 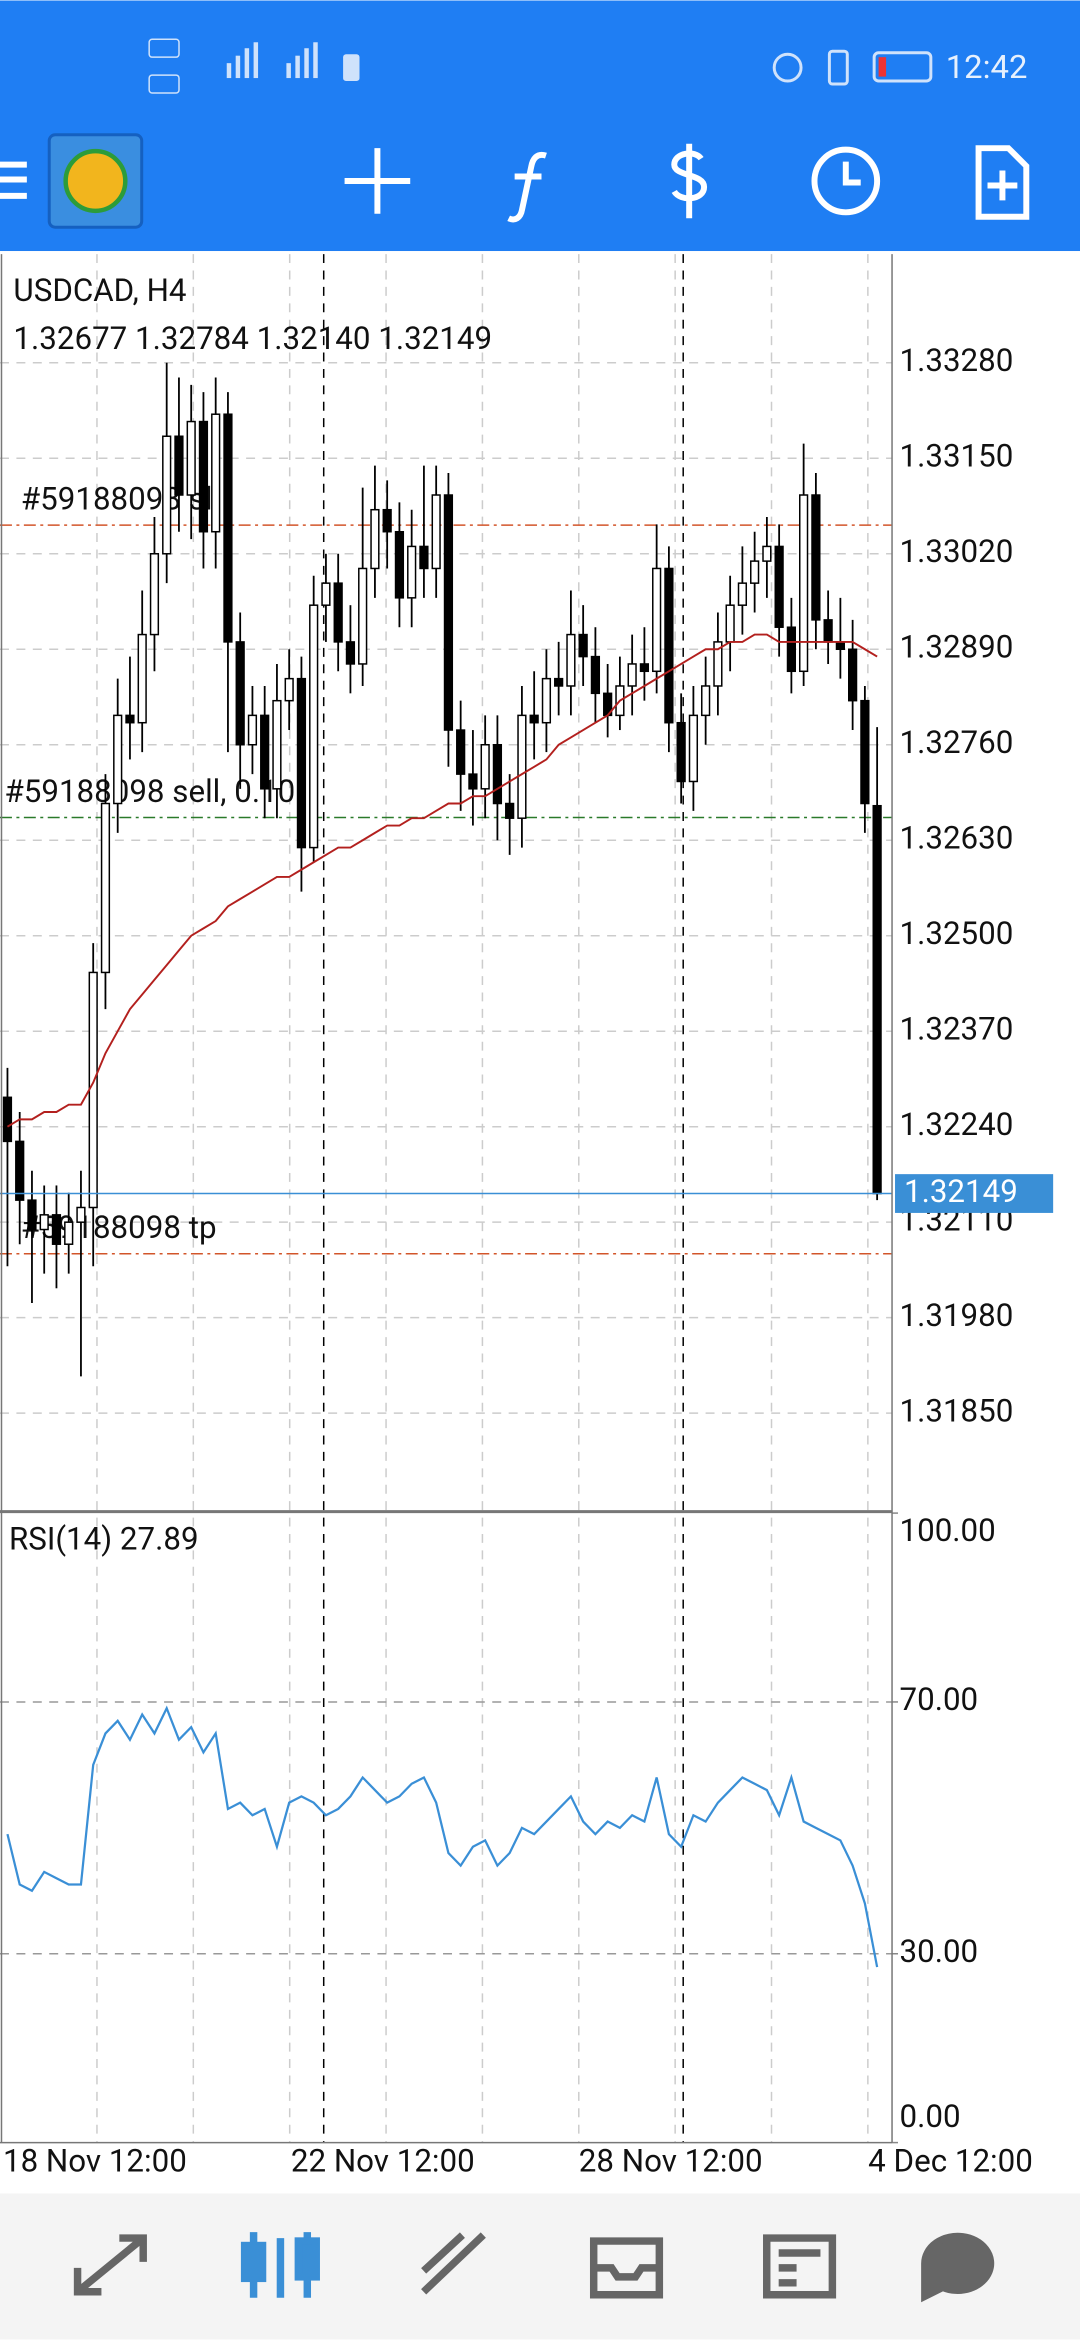 I want to click on top-bar, so click(x=540, y=126).